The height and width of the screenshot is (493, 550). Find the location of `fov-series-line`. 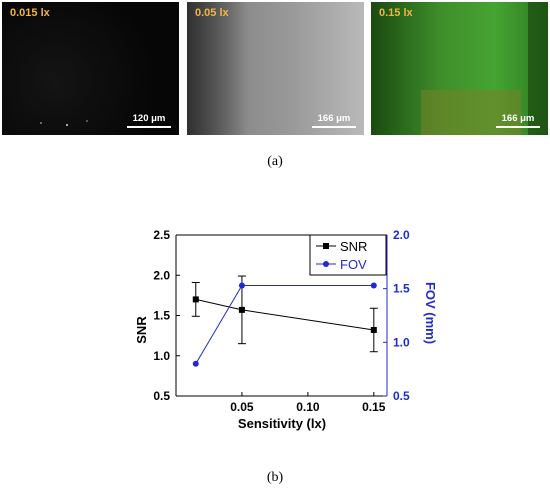

fov-series-line is located at coordinates (284, 324).